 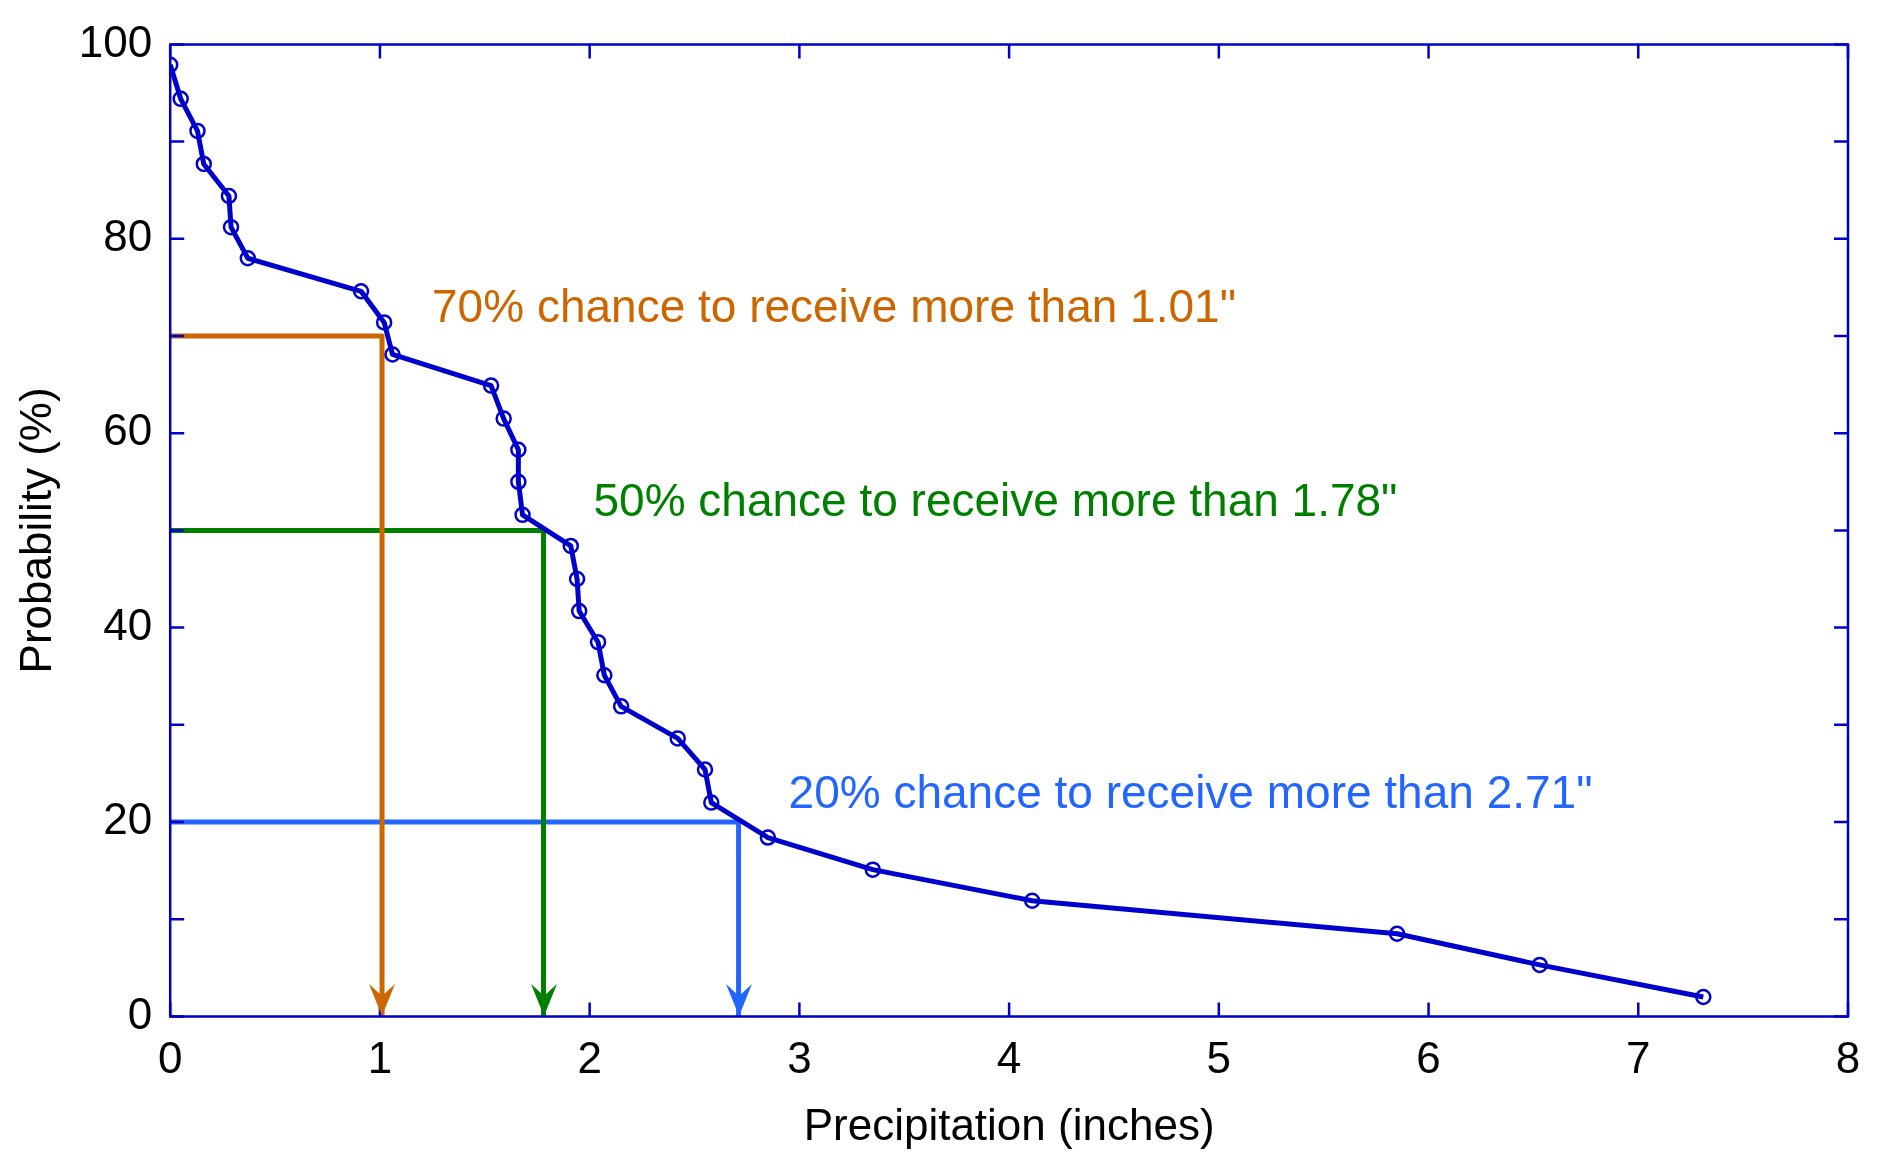 What do you see at coordinates (128, 235) in the screenshot?
I see `y-tick-label: 80` at bounding box center [128, 235].